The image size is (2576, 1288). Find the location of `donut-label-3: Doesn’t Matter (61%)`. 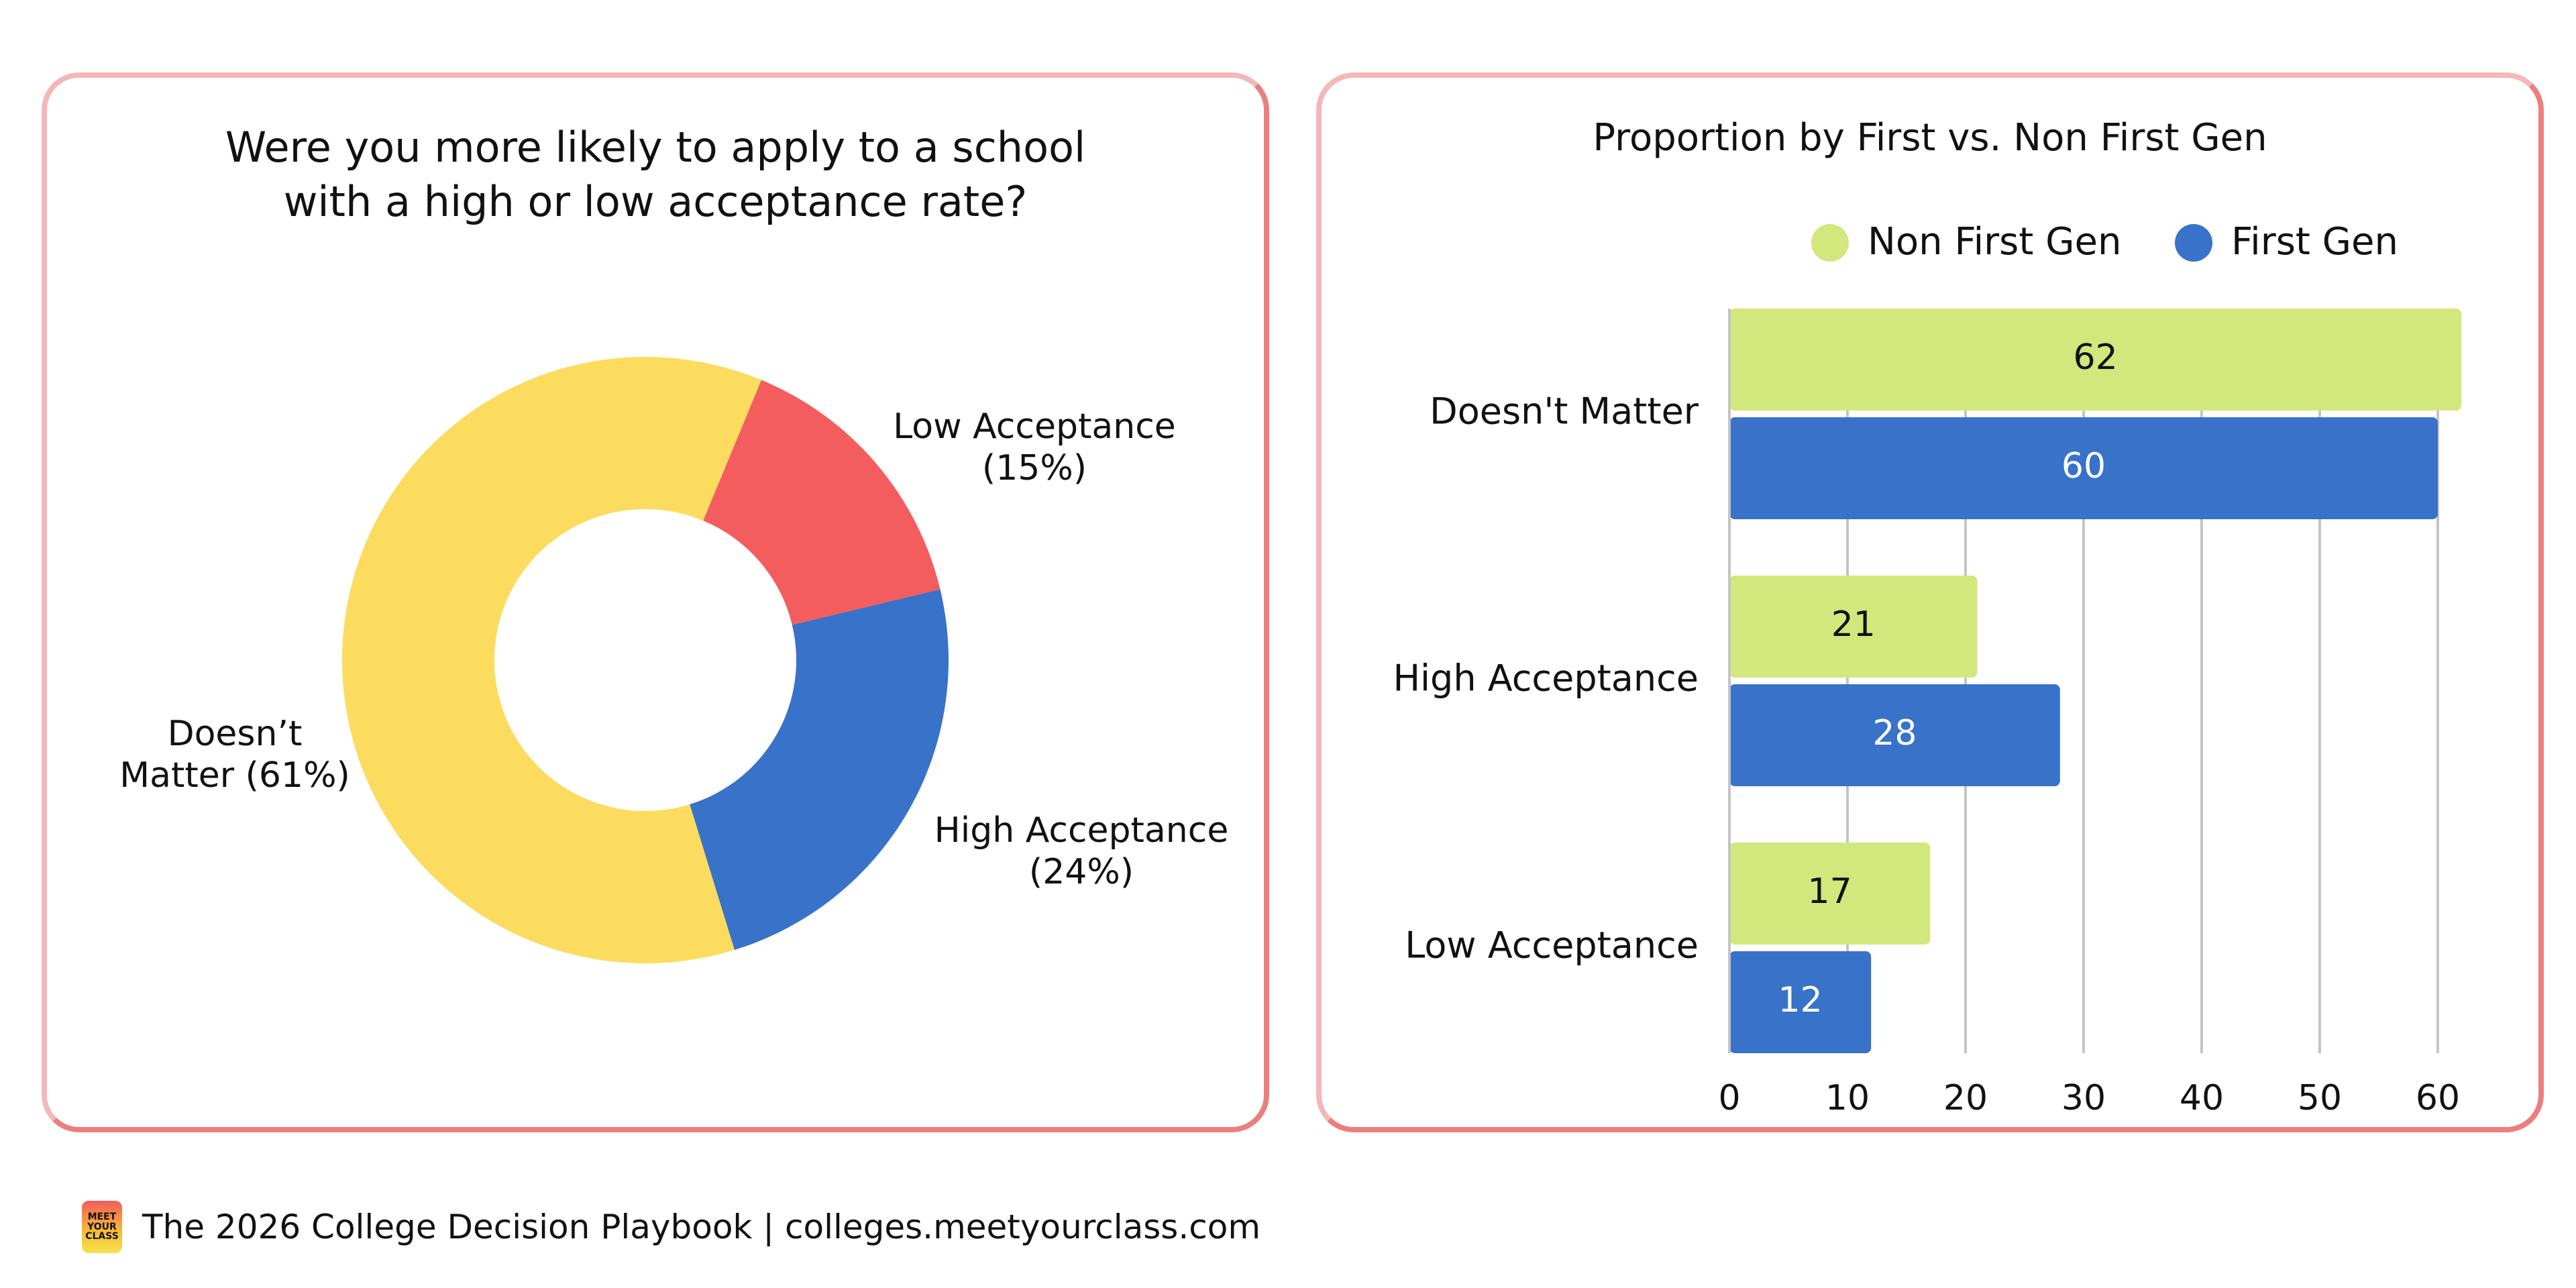

donut-label-3: Doesn’t Matter (61%) is located at coordinates (234, 755).